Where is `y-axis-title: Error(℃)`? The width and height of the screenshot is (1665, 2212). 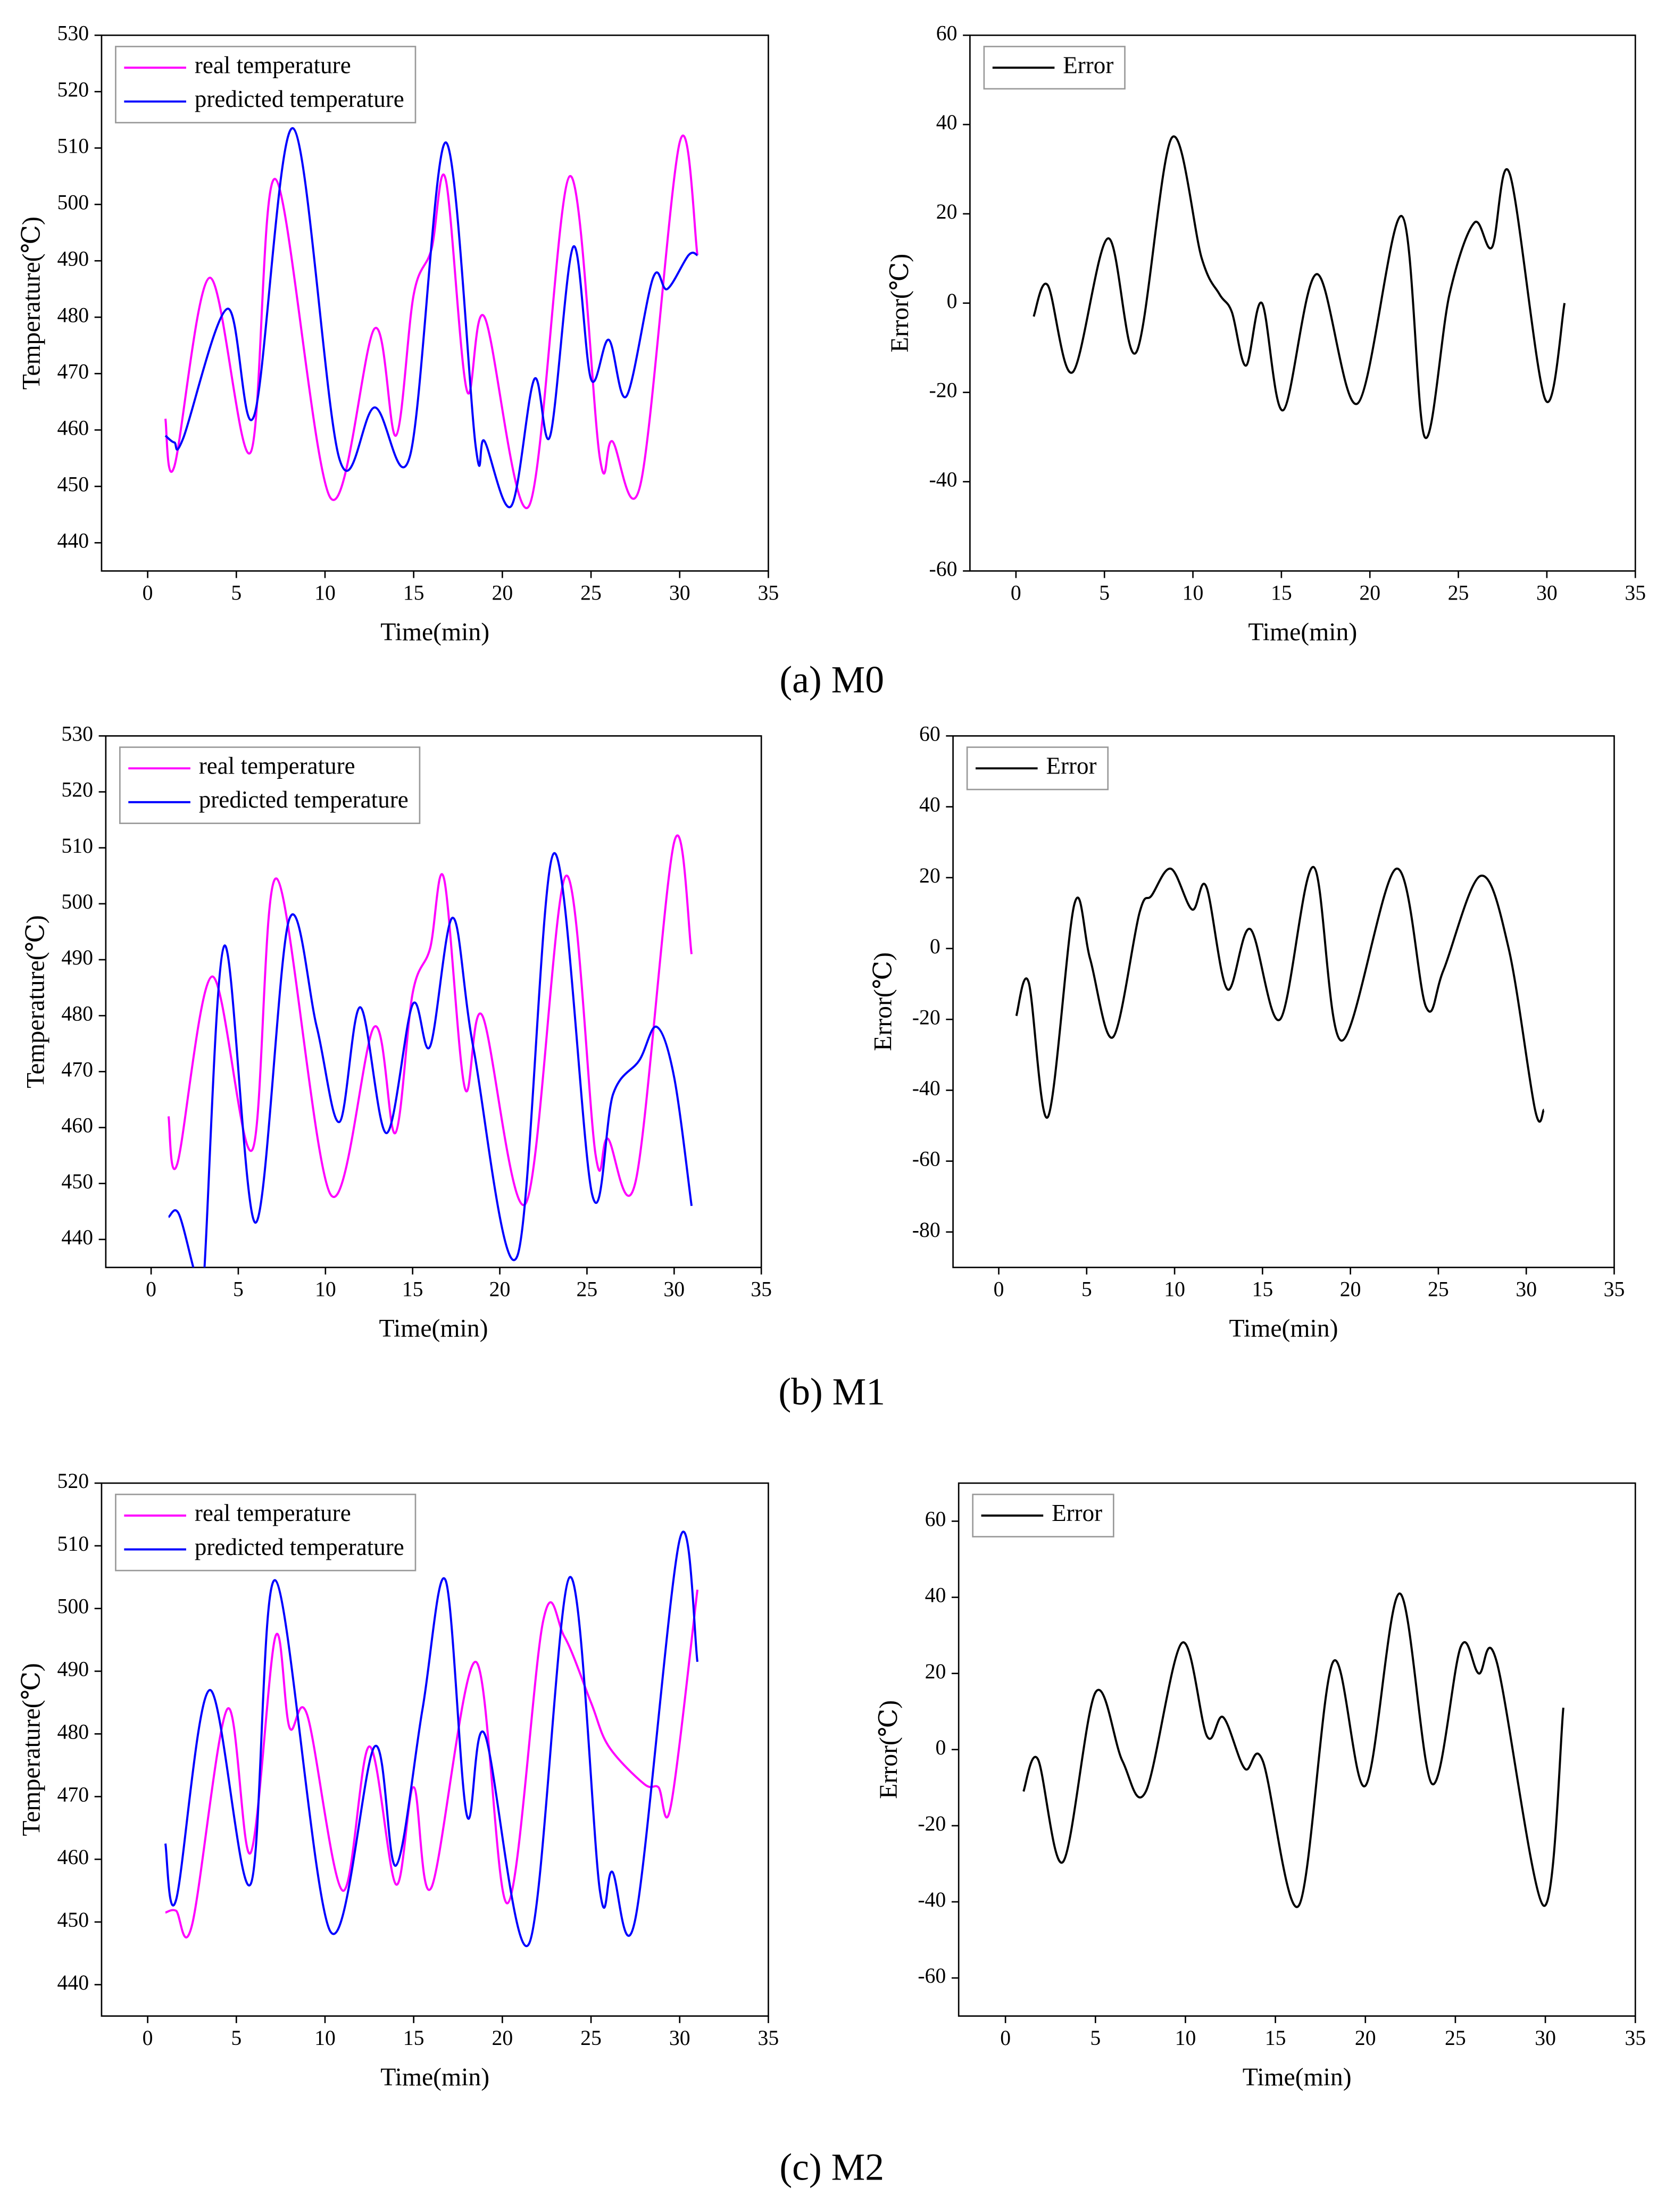
y-axis-title: Error(℃) is located at coordinates (883, 1002).